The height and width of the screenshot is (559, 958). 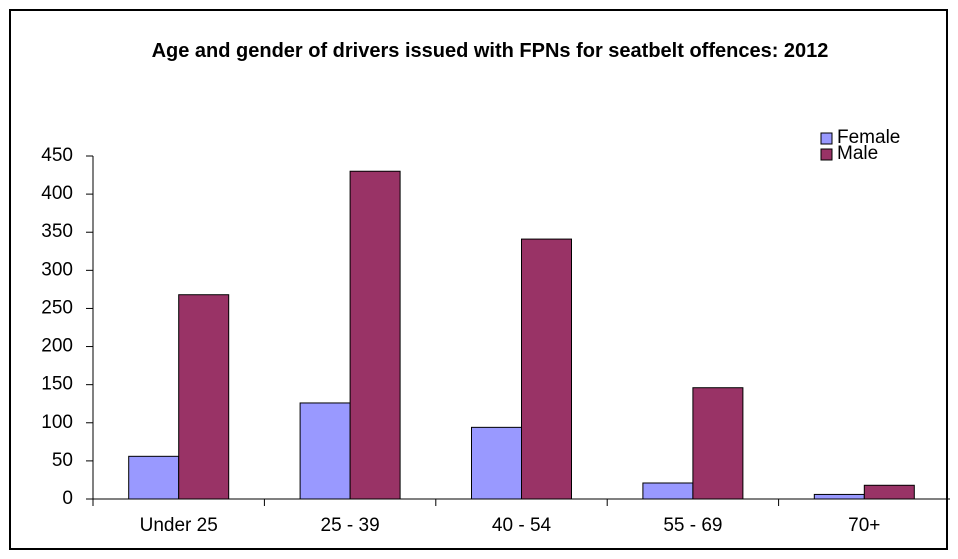 What do you see at coordinates (57, 346) in the screenshot?
I see `y-tick-label: 200` at bounding box center [57, 346].